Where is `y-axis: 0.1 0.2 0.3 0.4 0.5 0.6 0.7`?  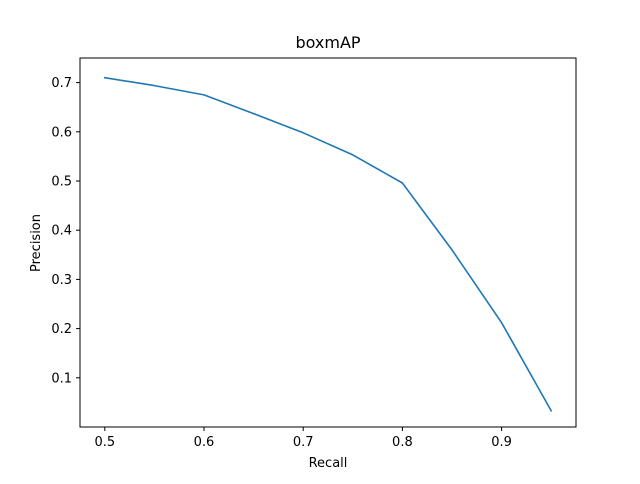
y-axis: 0.1 0.2 0.3 0.4 0.5 0.6 0.7 is located at coordinates (65, 231).